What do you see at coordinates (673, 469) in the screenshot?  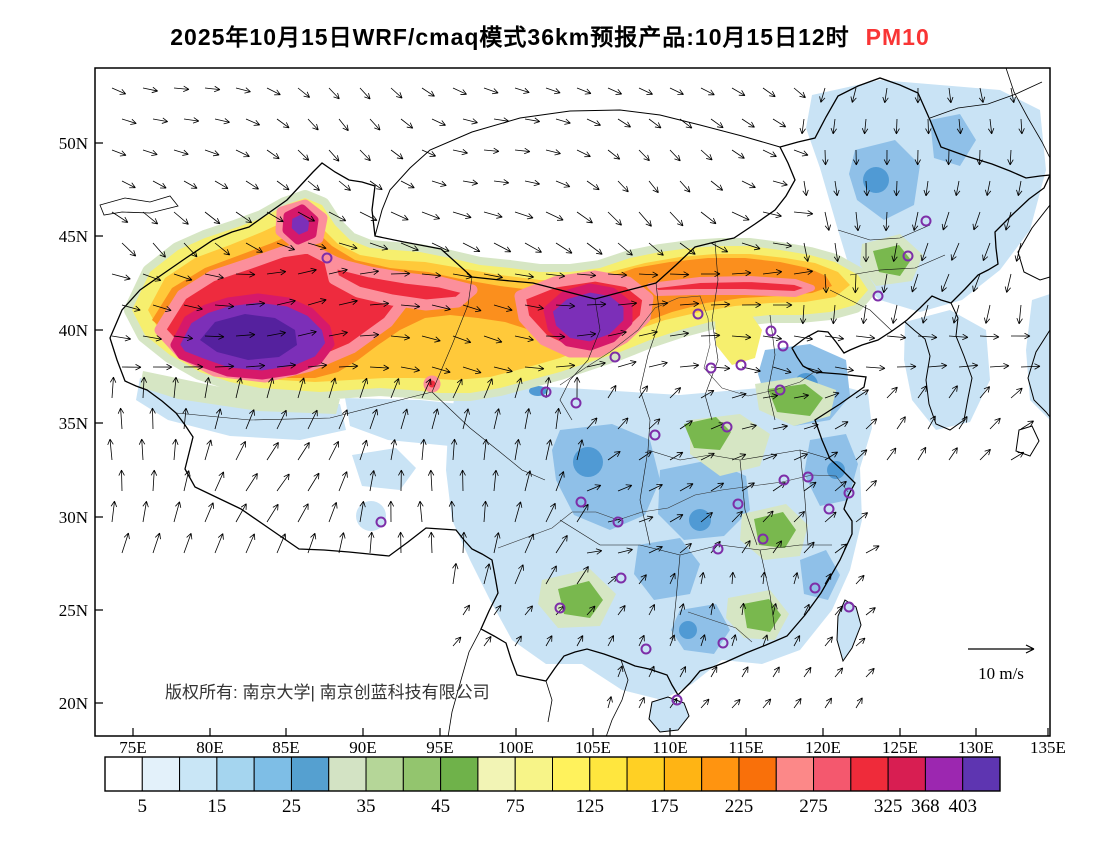 I see `rivers` at bounding box center [673, 469].